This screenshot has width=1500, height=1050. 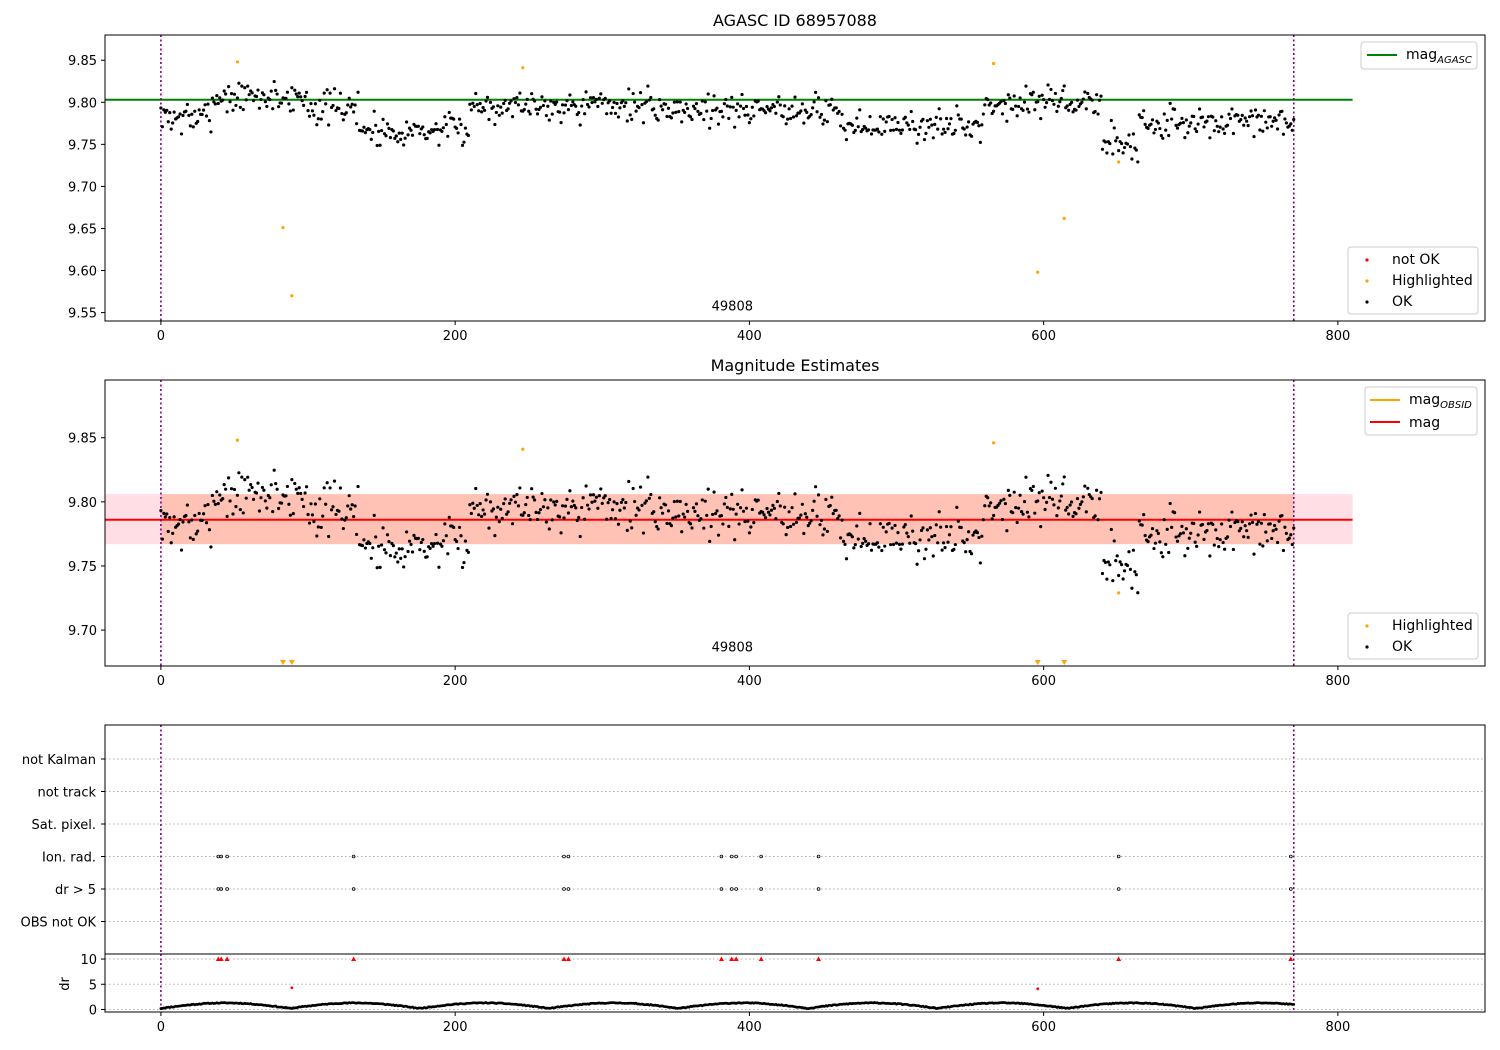 What do you see at coordinates (161, 681) in the screenshot?
I see `x-tick-label: 0` at bounding box center [161, 681].